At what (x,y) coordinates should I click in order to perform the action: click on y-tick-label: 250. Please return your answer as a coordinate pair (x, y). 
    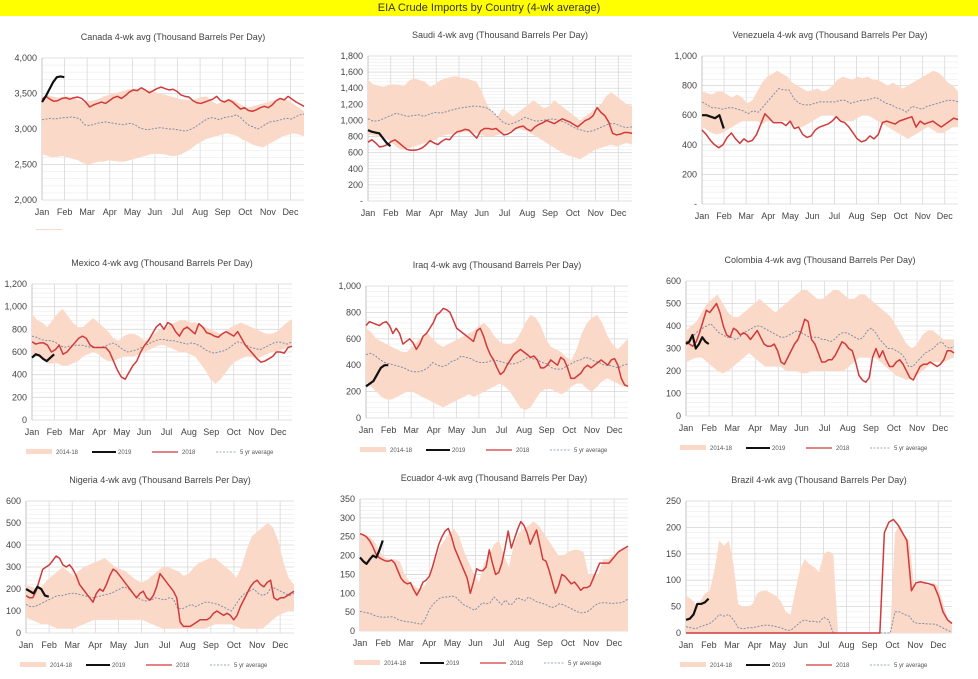
    Looking at the image, I should click on (673, 501).